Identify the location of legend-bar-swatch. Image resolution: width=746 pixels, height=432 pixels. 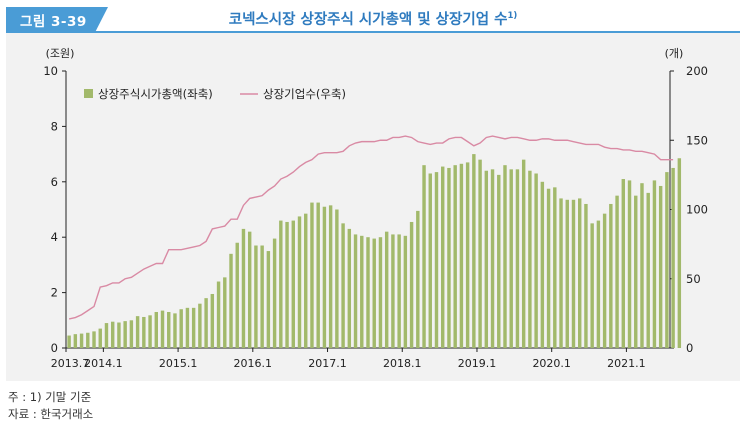
(88, 93).